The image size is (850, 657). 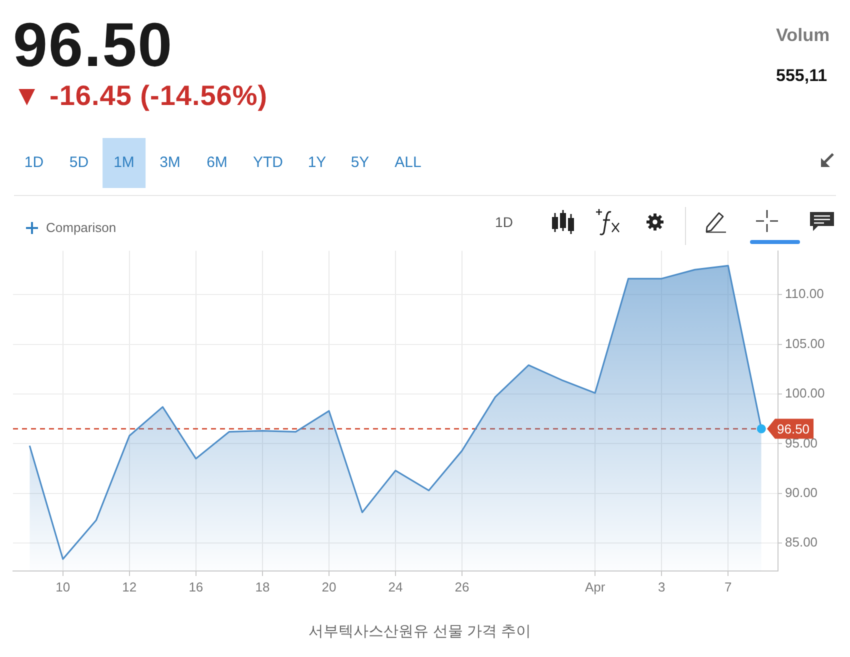 I want to click on x-tick-label: 12, so click(x=129, y=586).